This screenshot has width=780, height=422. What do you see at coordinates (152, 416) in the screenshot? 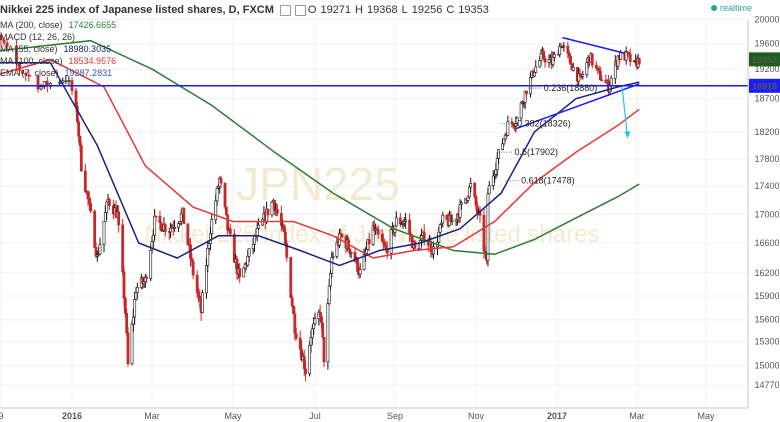
I see `x-tick-label: Mar` at bounding box center [152, 416].